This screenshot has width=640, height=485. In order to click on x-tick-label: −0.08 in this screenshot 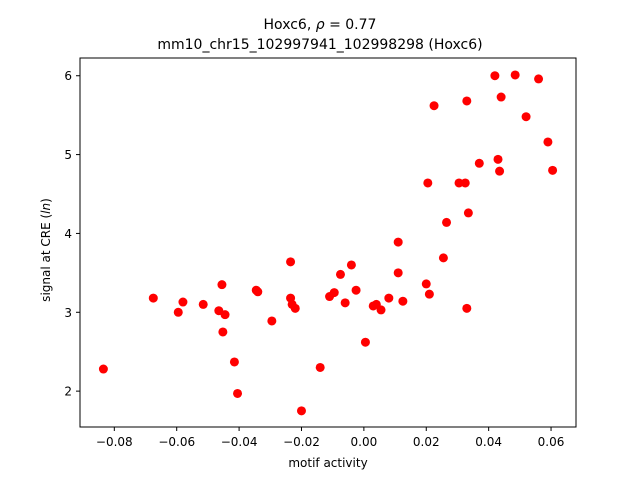, I will do `click(114, 442)`.